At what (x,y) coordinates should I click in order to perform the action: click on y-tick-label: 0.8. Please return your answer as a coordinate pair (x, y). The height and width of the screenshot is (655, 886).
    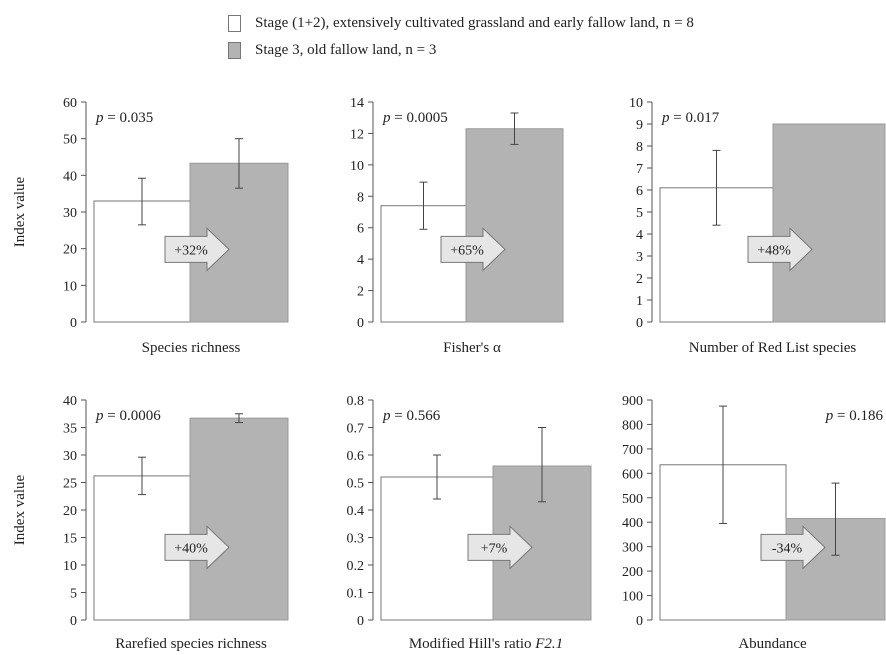
    Looking at the image, I should click on (356, 401).